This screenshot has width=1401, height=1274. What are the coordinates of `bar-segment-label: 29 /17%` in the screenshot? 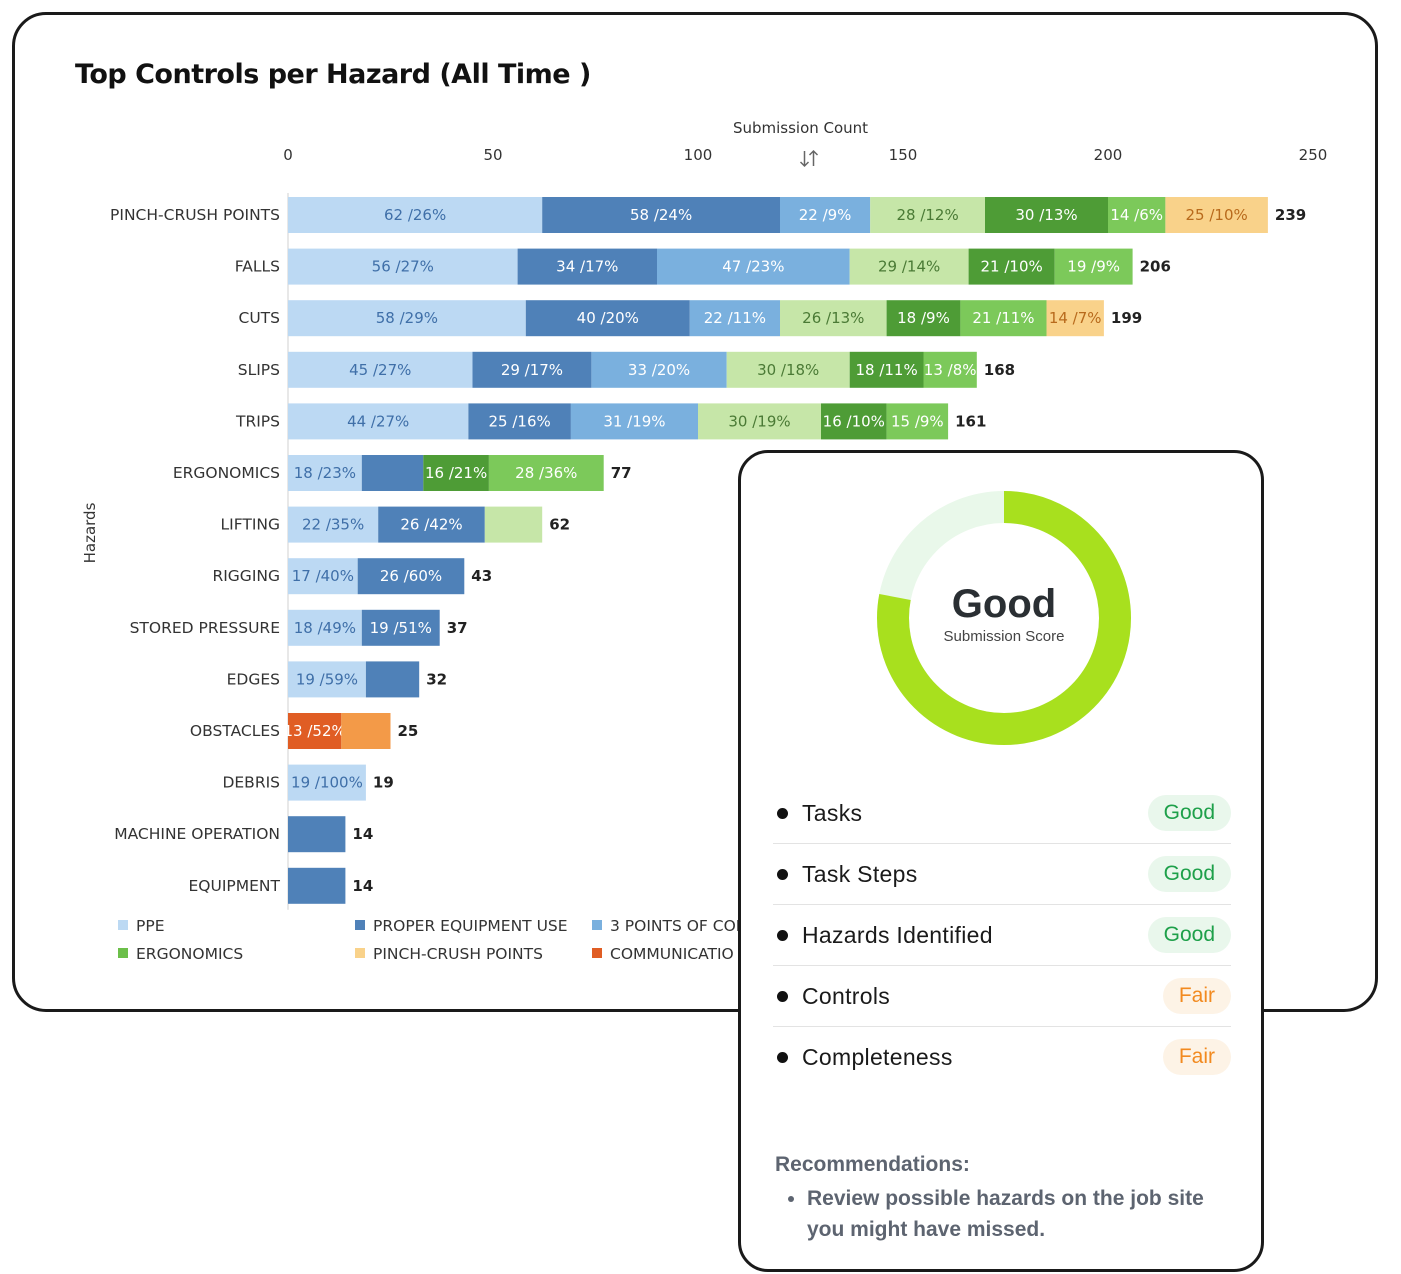 It's located at (532, 370).